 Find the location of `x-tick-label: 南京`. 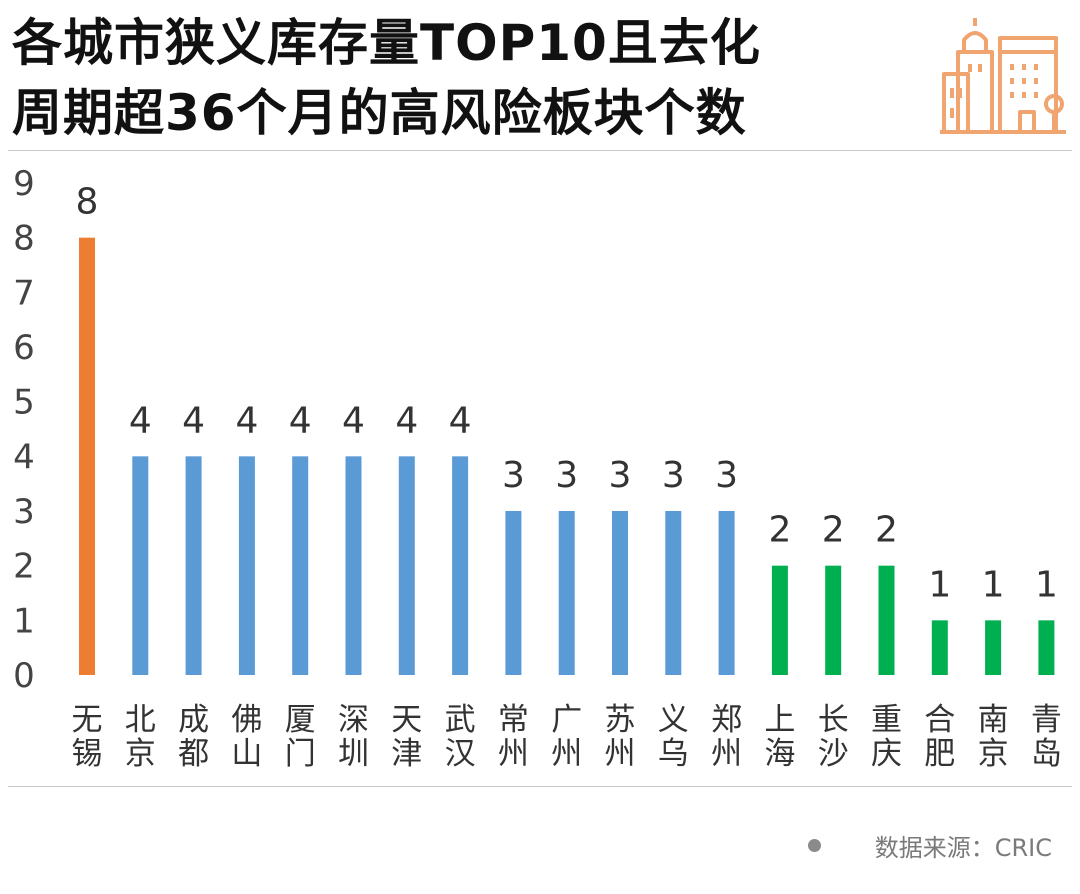

x-tick-label: 南京 is located at coordinates (993, 737).